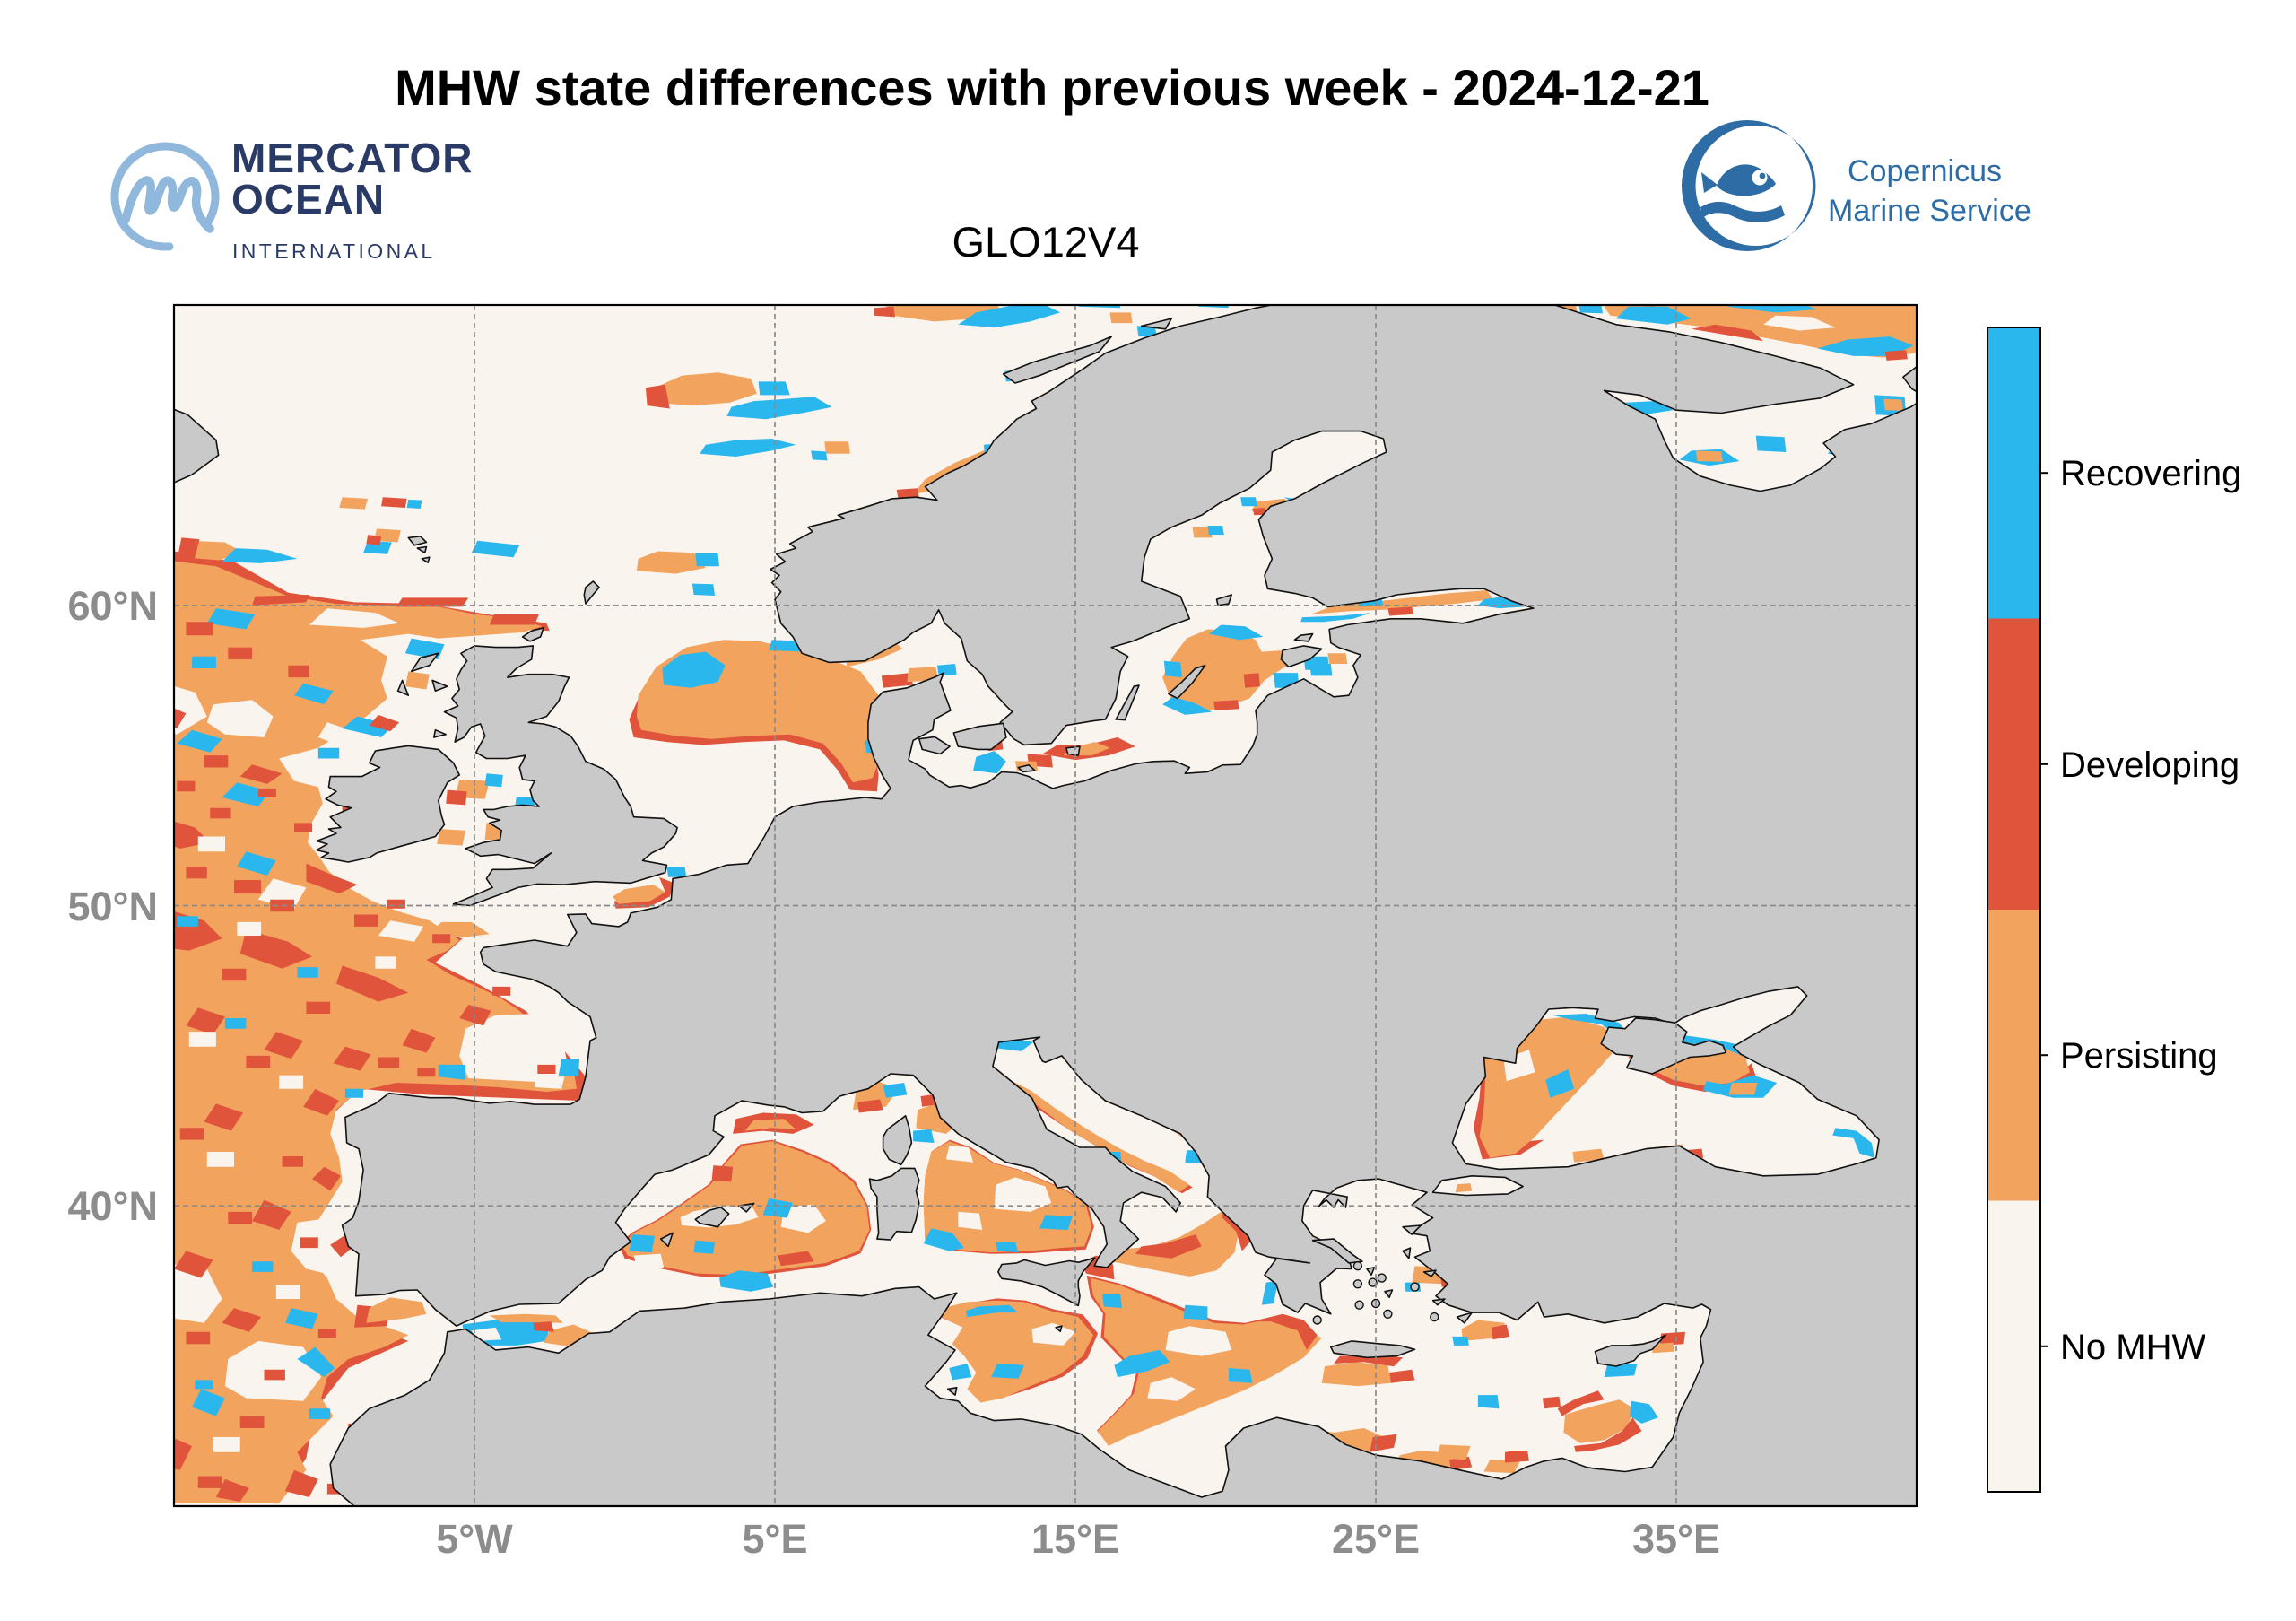 This screenshot has height=1621, width=2296. I want to click on svg-text: Persisting, so click(2139, 1056).